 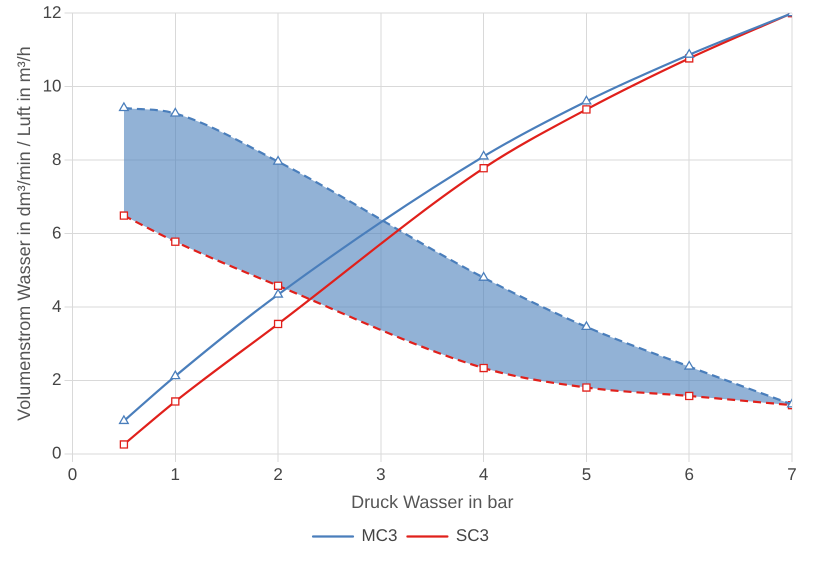 What do you see at coordinates (57, 453) in the screenshot?
I see `y-tick-label: 0` at bounding box center [57, 453].